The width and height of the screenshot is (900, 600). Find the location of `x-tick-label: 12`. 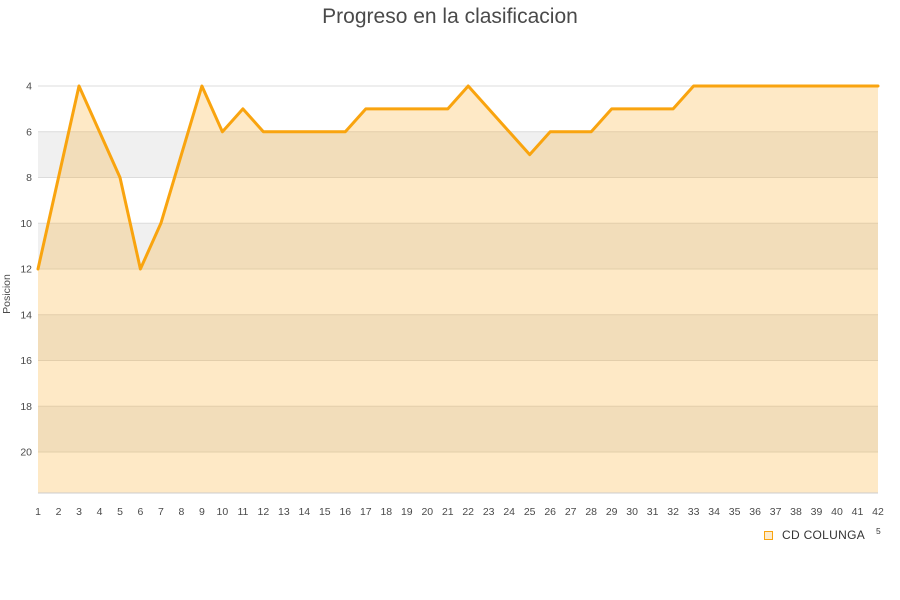

x-tick-label: 12 is located at coordinates (264, 512).